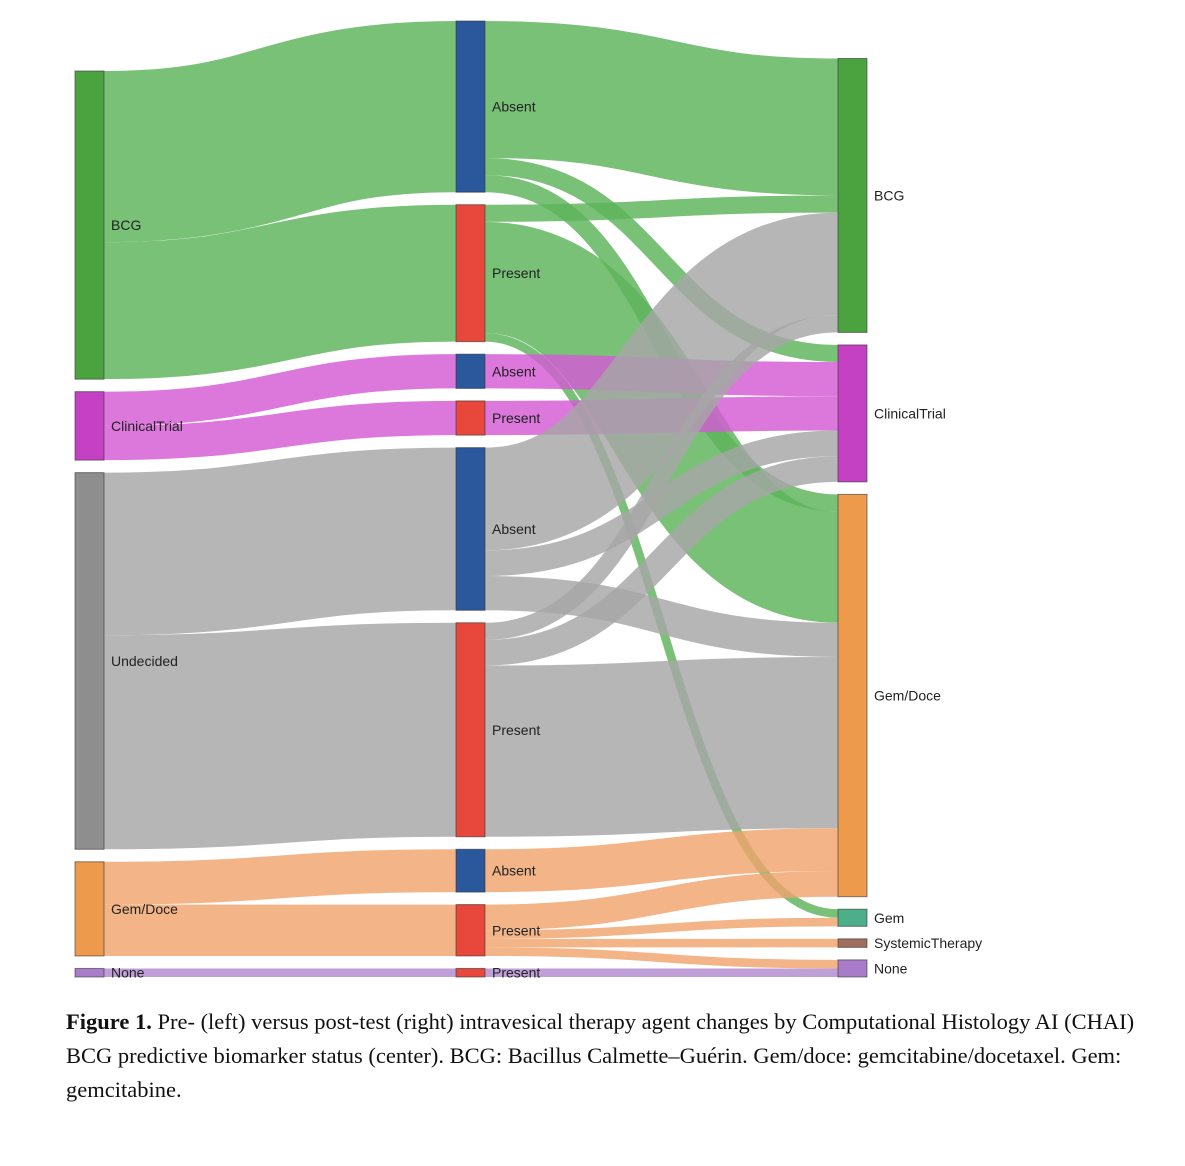 Image resolution: width=1185 pixels, height=1166 pixels. I want to click on figure-label: Figure 1., so click(109, 1021).